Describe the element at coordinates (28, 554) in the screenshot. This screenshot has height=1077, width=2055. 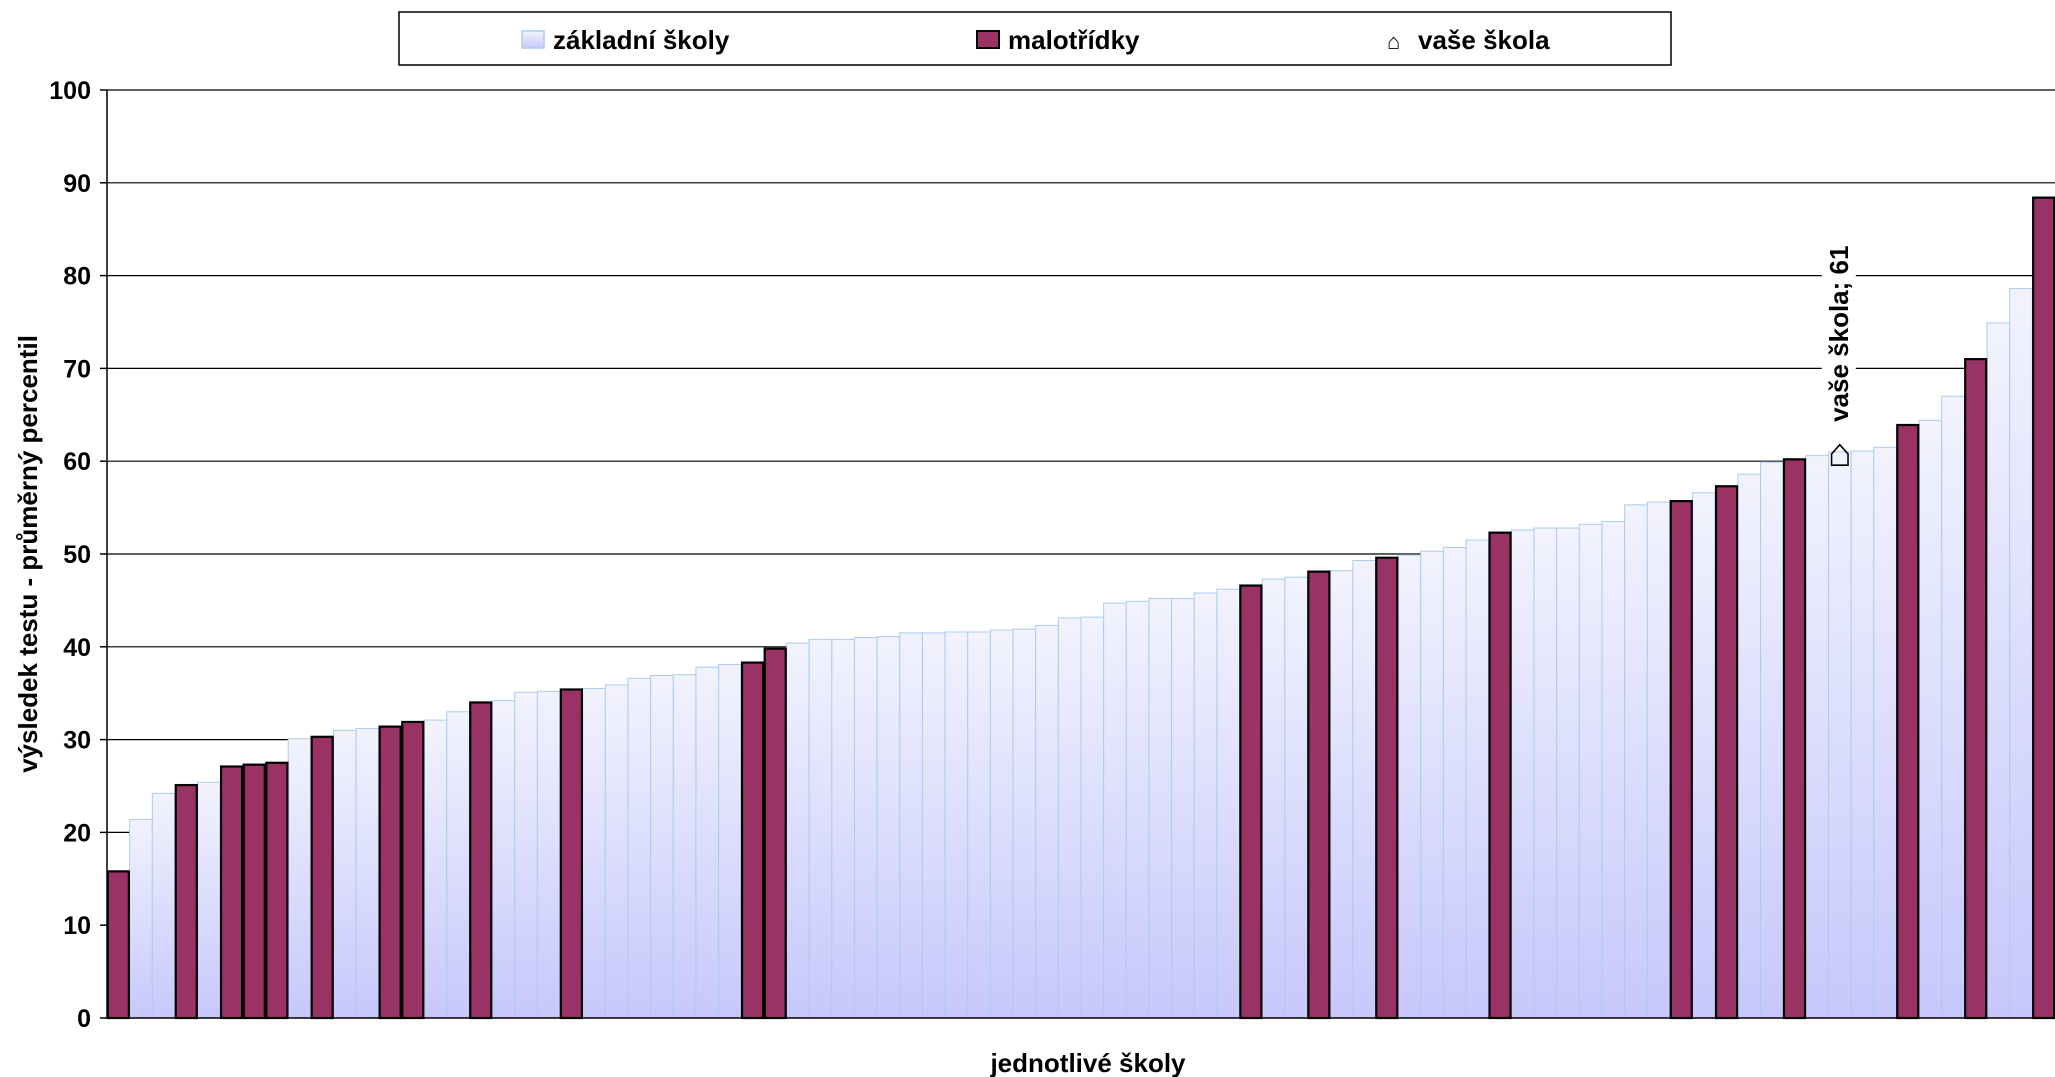
I see `y-axis-title: výsledek testu - průměrný percentil` at that location.